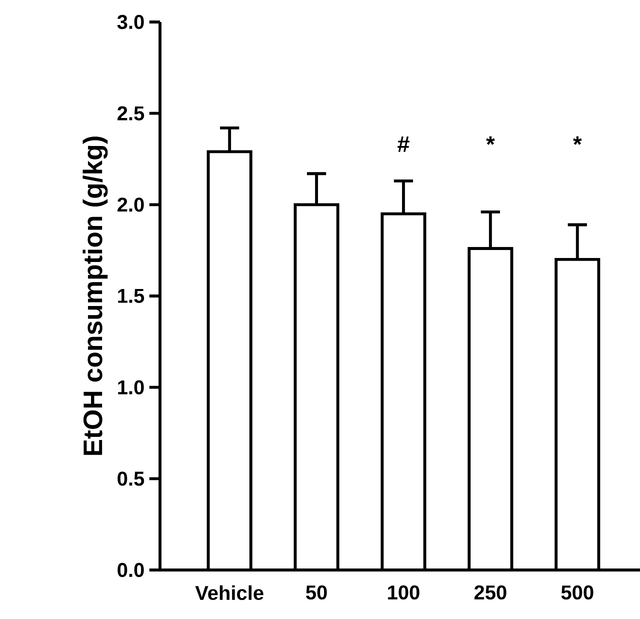 The height and width of the screenshot is (619, 640). I want to click on y-tick-label: 0.0, so click(131, 570).